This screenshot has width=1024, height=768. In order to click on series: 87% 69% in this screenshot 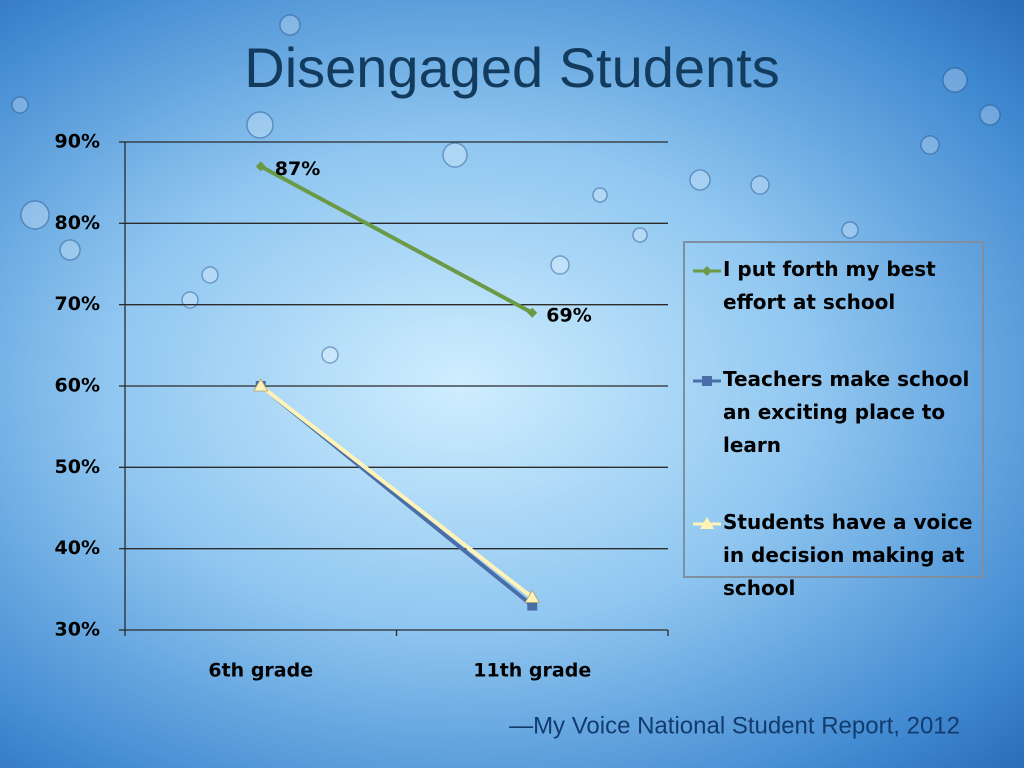, I will do `click(423, 242)`.